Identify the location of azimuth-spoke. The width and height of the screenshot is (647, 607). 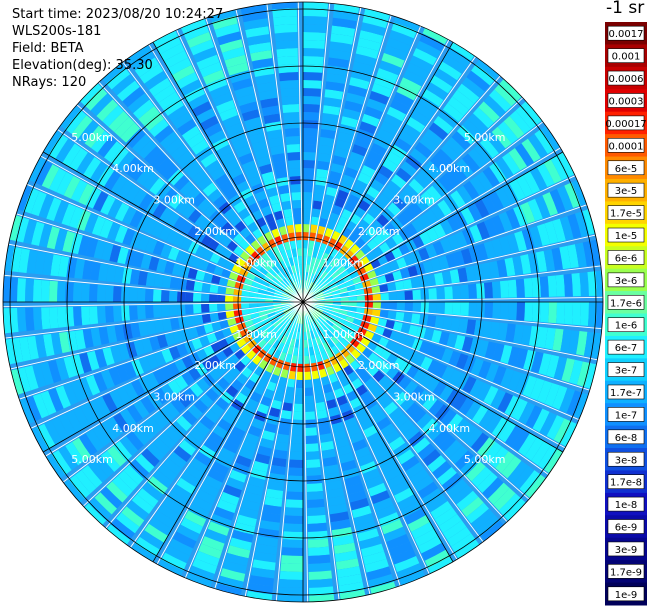
(433, 227).